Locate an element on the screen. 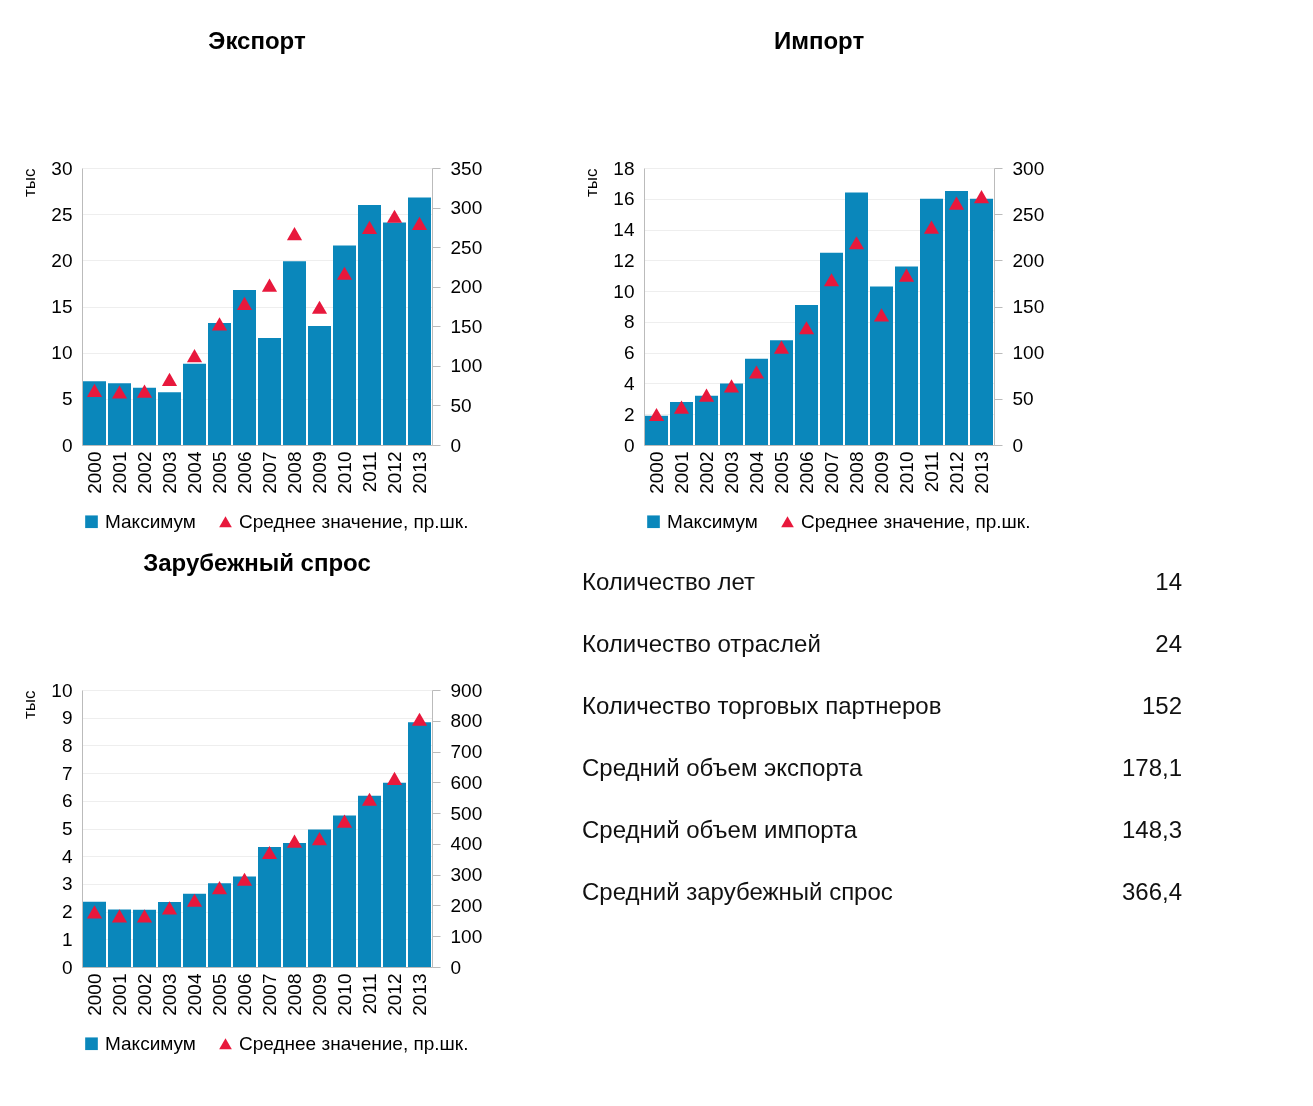 The width and height of the screenshot is (1313, 1106). legend-label: Максимум is located at coordinates (150, 1043).